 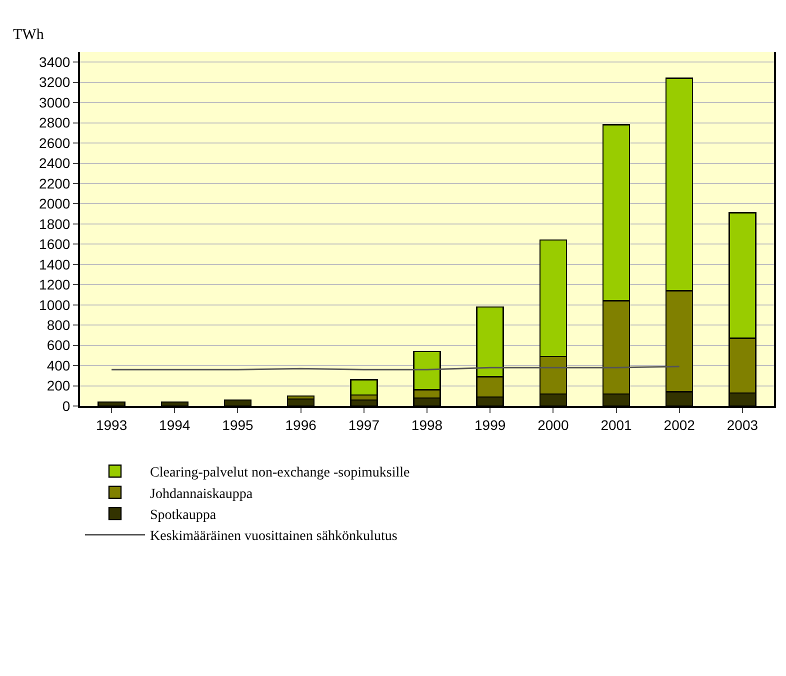 What do you see at coordinates (28, 35) in the screenshot?
I see `y-axis-title: TWh` at bounding box center [28, 35].